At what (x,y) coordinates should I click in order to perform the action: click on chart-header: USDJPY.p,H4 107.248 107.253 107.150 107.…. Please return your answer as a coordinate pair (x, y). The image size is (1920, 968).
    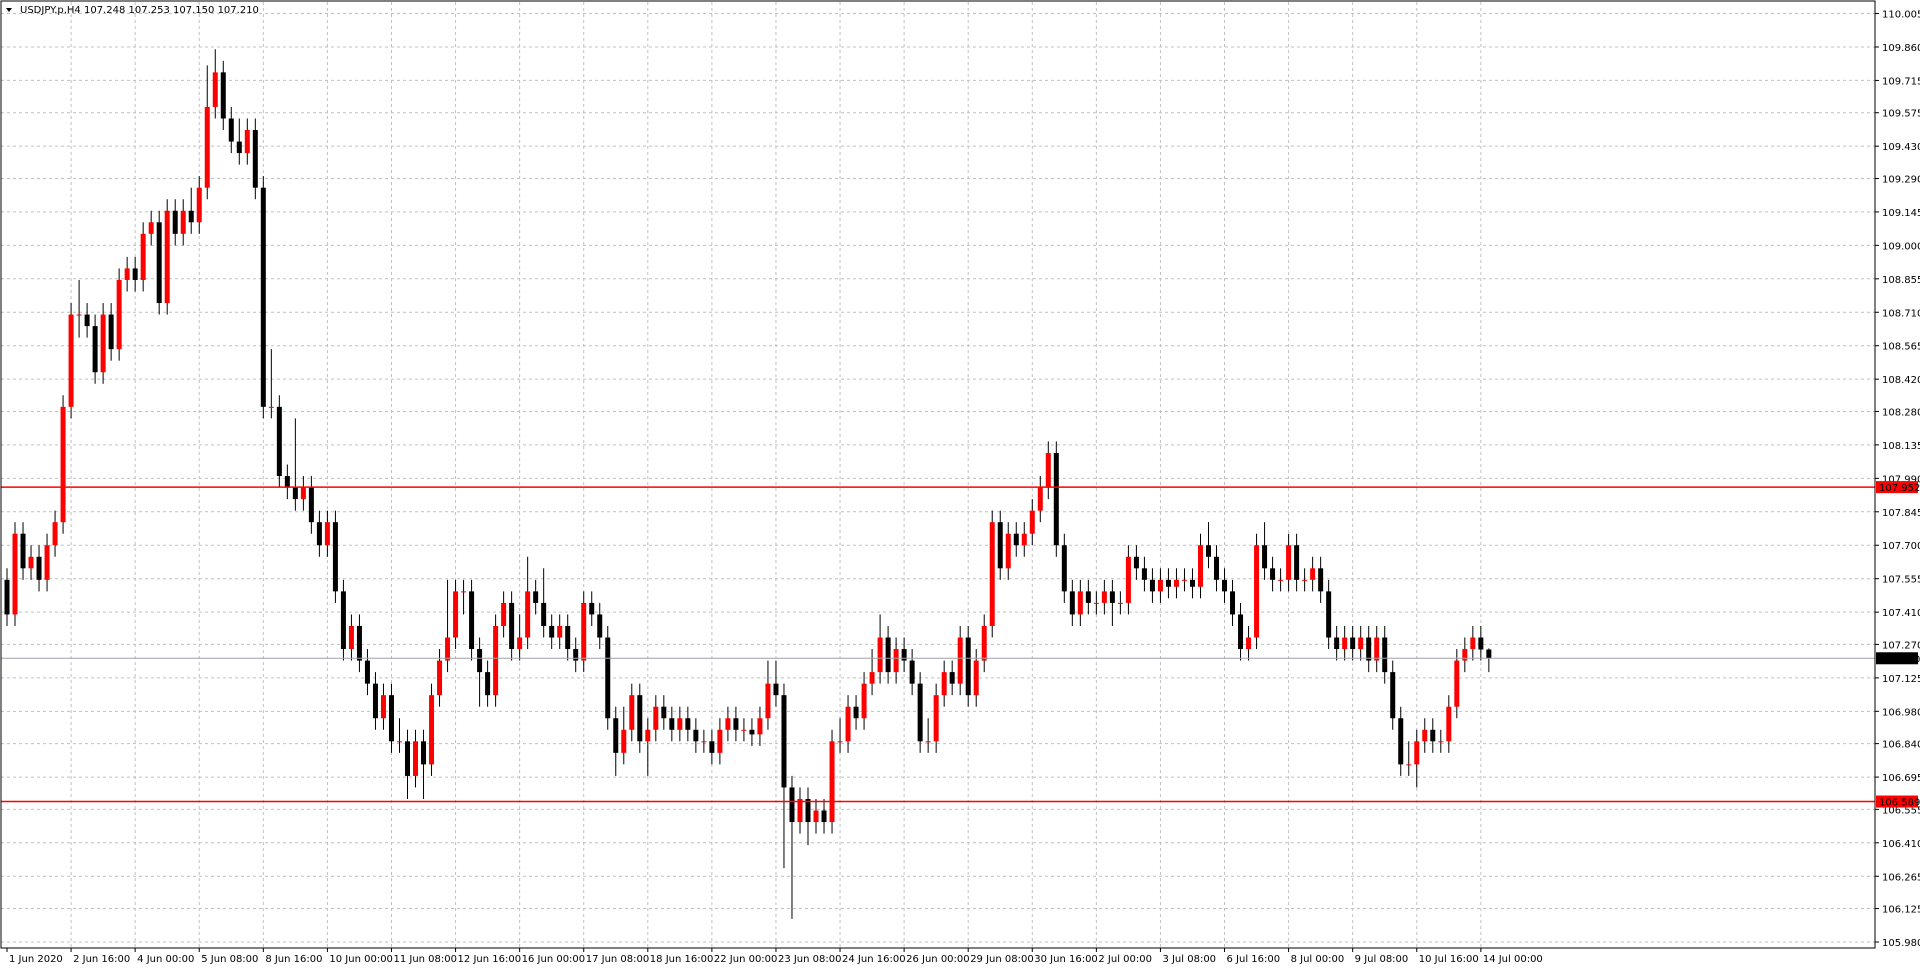
    Looking at the image, I should click on (139, 10).